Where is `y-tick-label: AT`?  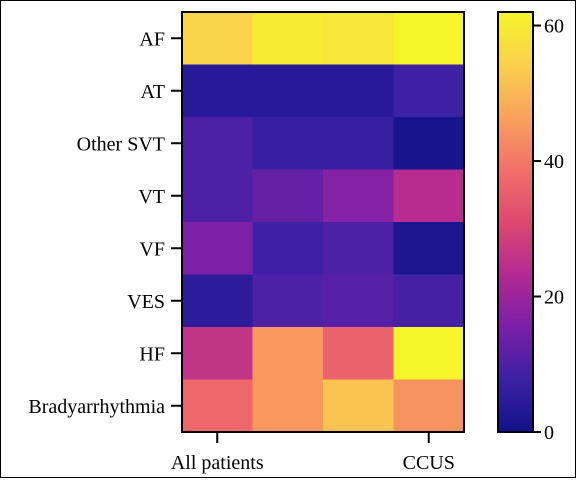
y-tick-label: AT is located at coordinates (153, 92).